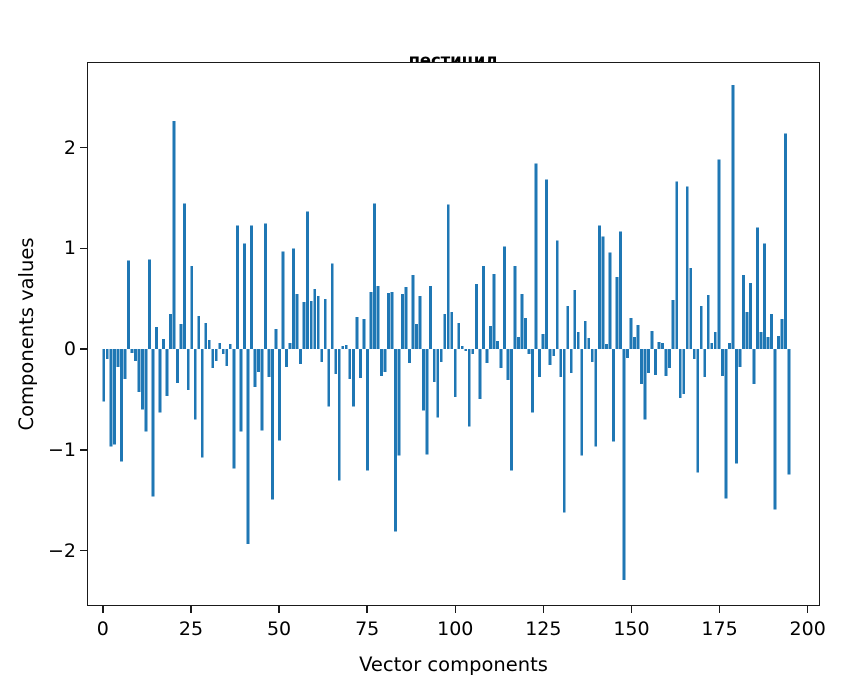  I want to click on y-tick-label: 0, so click(69, 349).